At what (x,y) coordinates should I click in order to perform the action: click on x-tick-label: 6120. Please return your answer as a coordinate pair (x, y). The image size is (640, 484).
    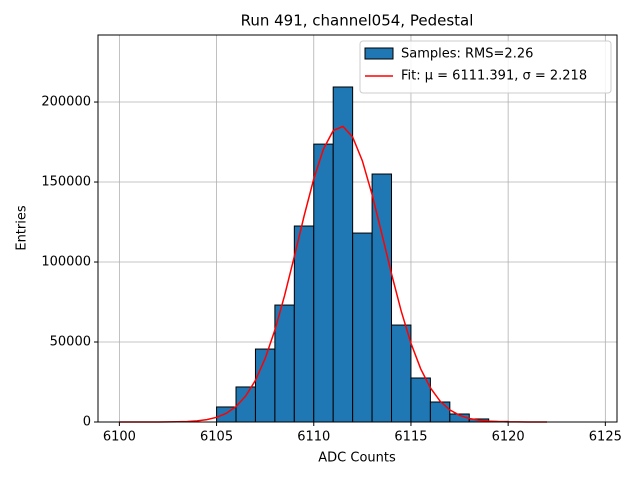
    Looking at the image, I should click on (508, 437).